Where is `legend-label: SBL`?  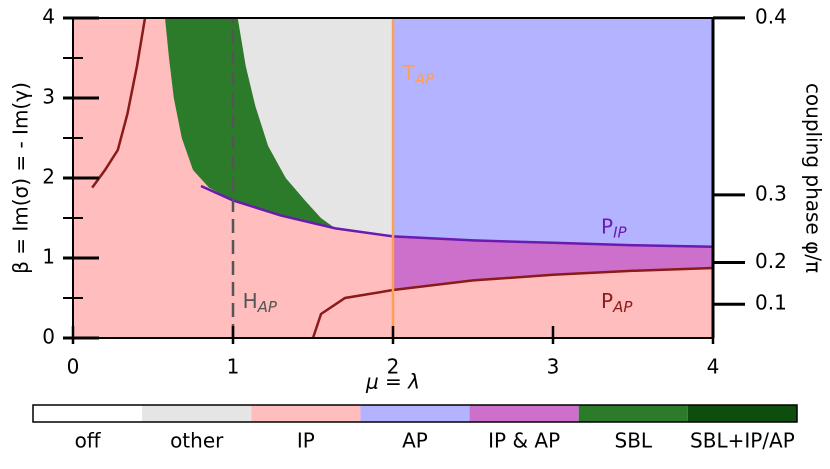 legend-label: SBL is located at coordinates (634, 441).